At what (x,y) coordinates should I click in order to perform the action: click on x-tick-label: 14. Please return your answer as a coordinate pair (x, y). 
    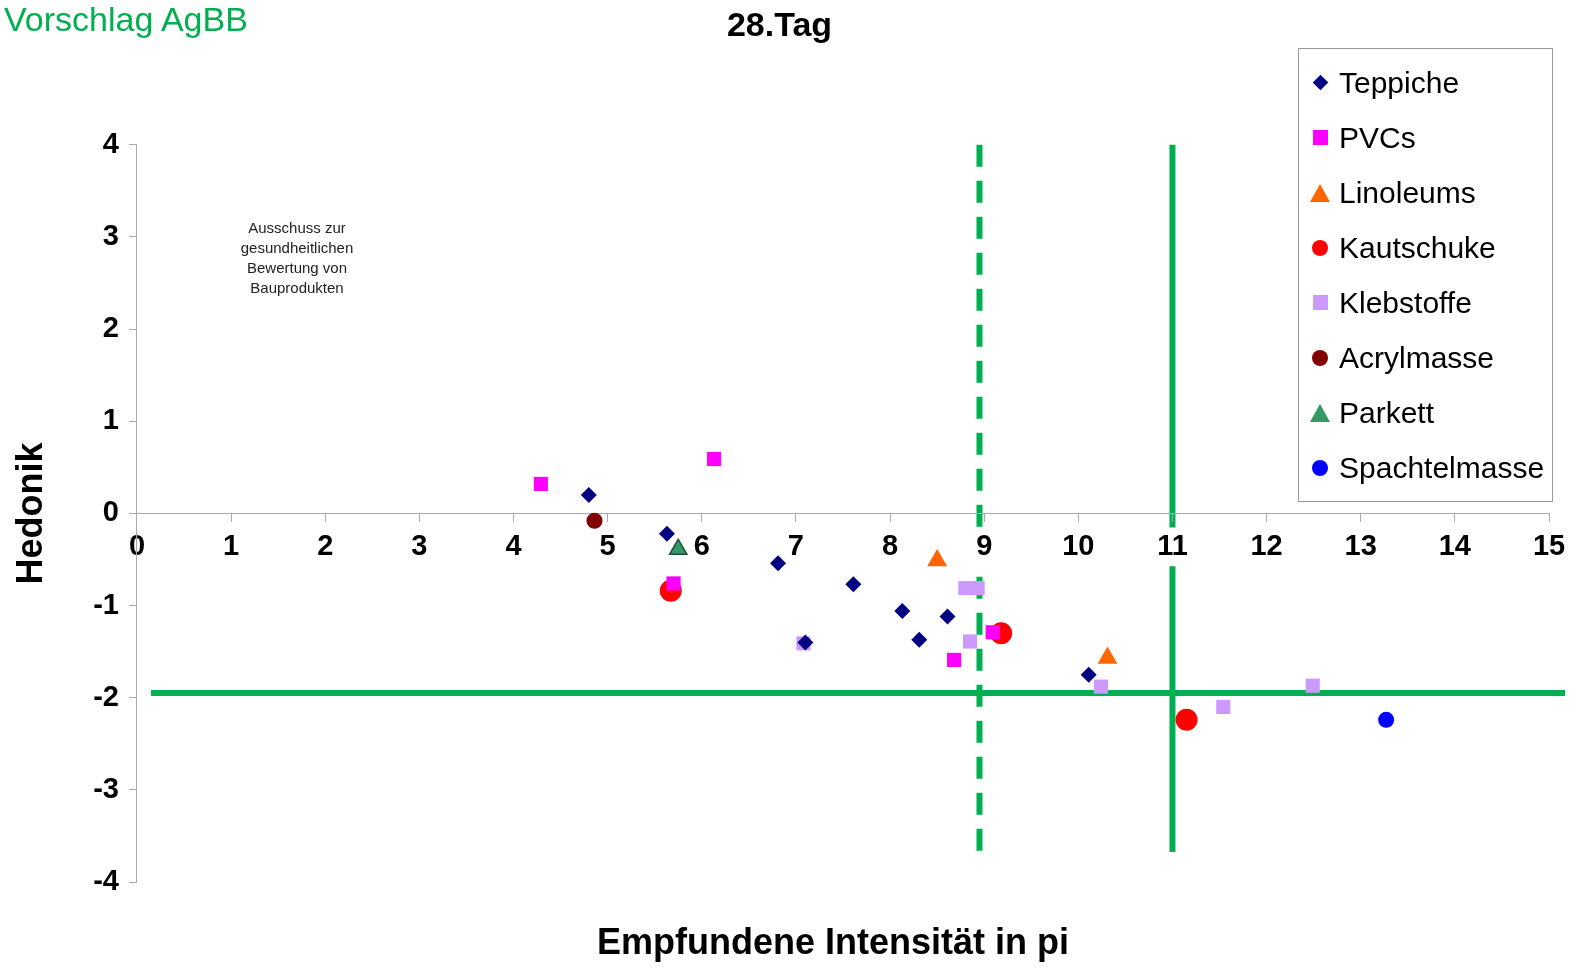
    Looking at the image, I should click on (1454, 544).